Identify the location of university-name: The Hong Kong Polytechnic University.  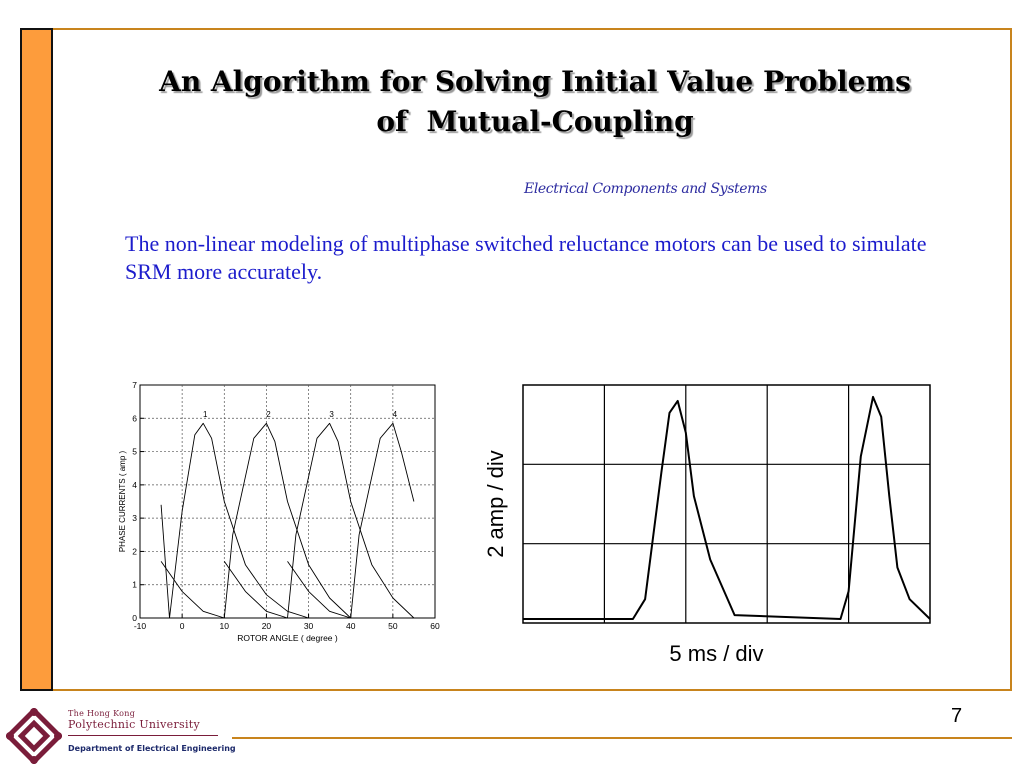
(134, 720).